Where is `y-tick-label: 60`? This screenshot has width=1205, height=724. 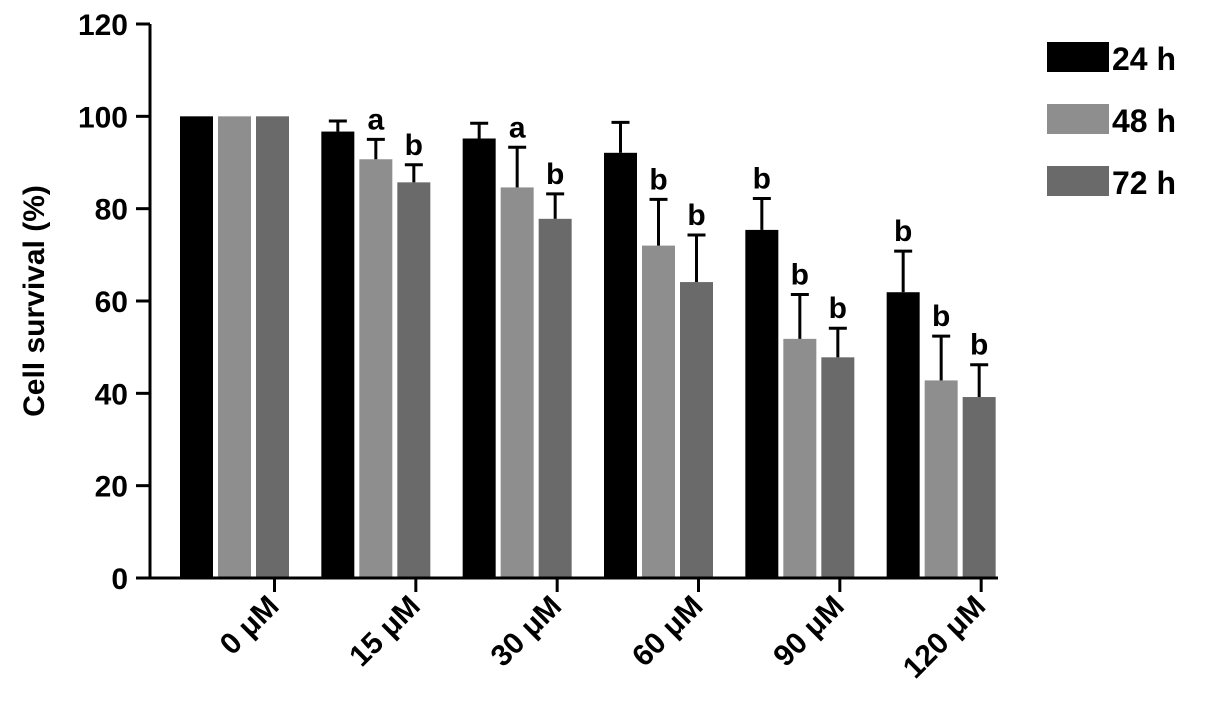
y-tick-label: 60 is located at coordinates (111, 302).